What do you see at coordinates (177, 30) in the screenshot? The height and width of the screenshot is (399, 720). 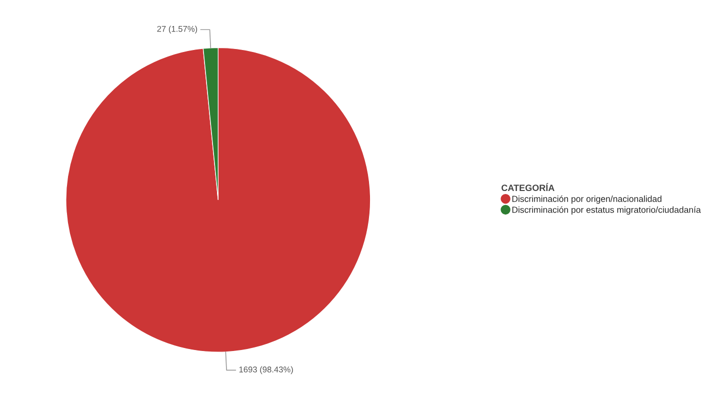 I see `data-label: 27 (1.57%)` at bounding box center [177, 30].